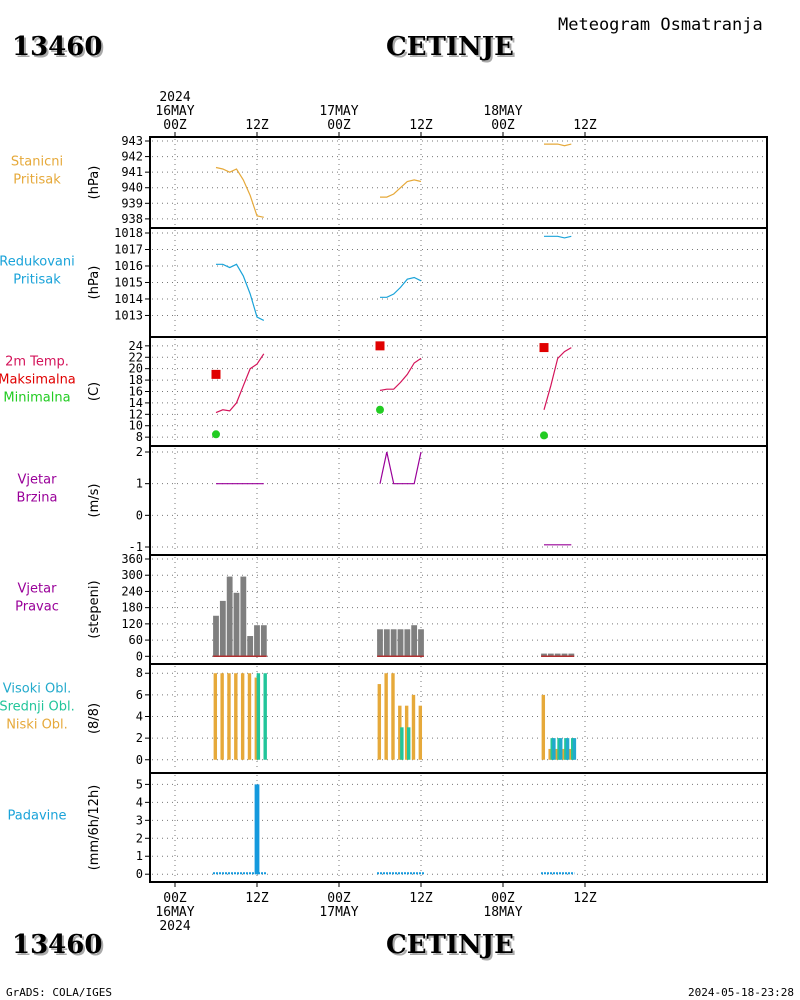 The width and height of the screenshot is (800, 1000). I want to click on footer-credit: GrADS: COLA/IGES, so click(59, 992).